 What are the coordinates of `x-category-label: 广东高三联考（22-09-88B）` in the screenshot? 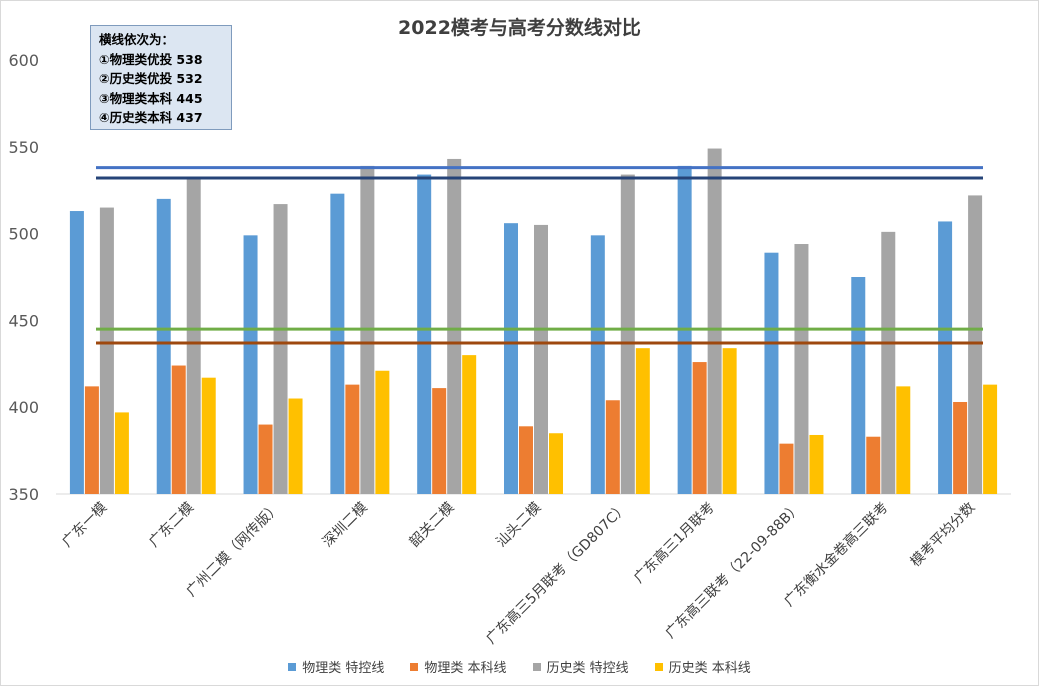 It's located at (733, 570).